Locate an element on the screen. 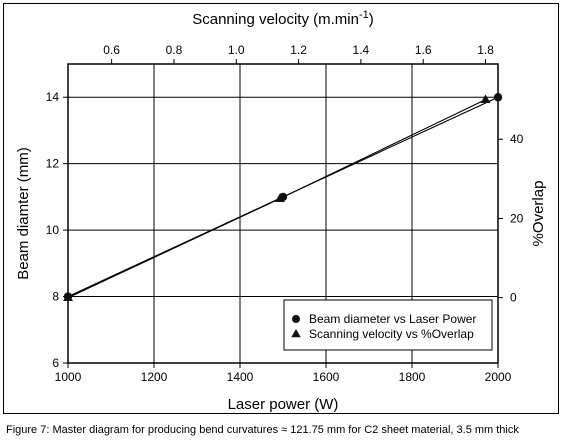  top-tick-label: 1.4 is located at coordinates (361, 50).